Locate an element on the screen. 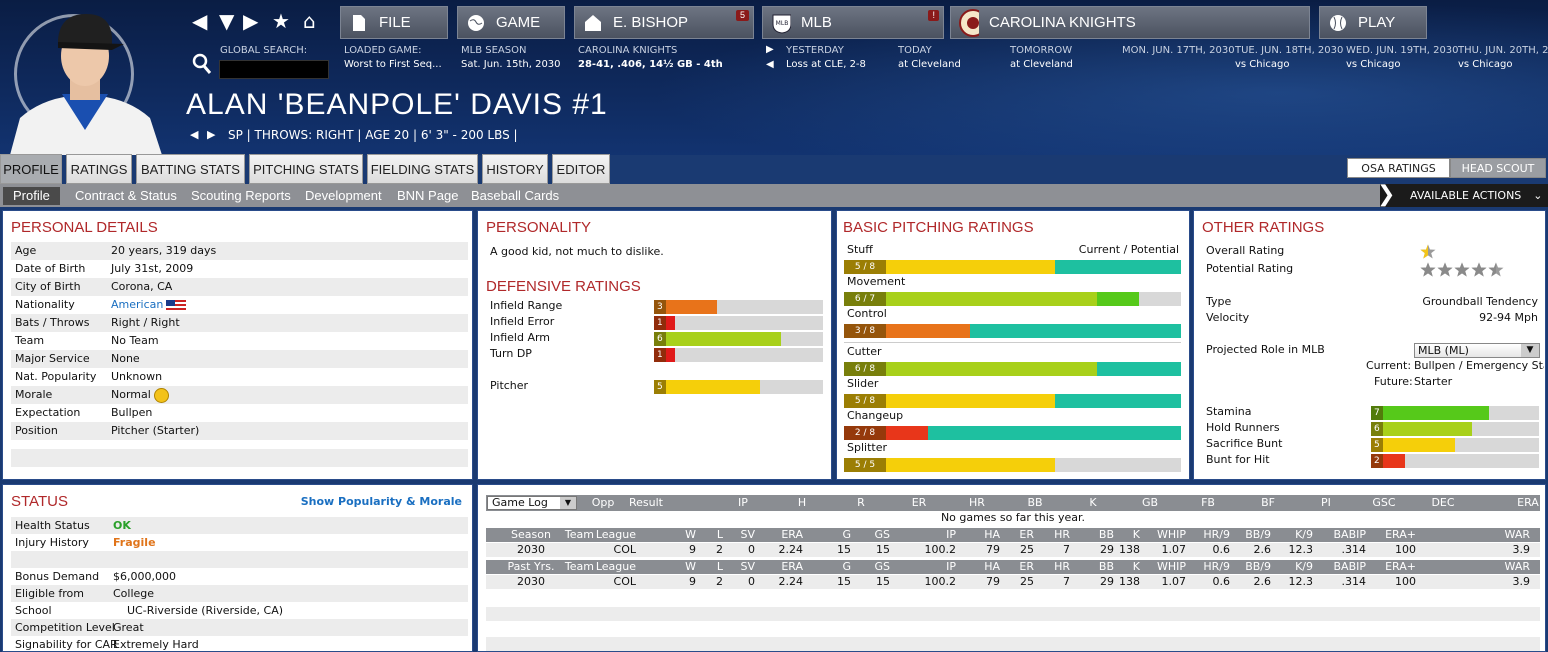 The image size is (1548, 652). global-search-input is located at coordinates (274, 69).